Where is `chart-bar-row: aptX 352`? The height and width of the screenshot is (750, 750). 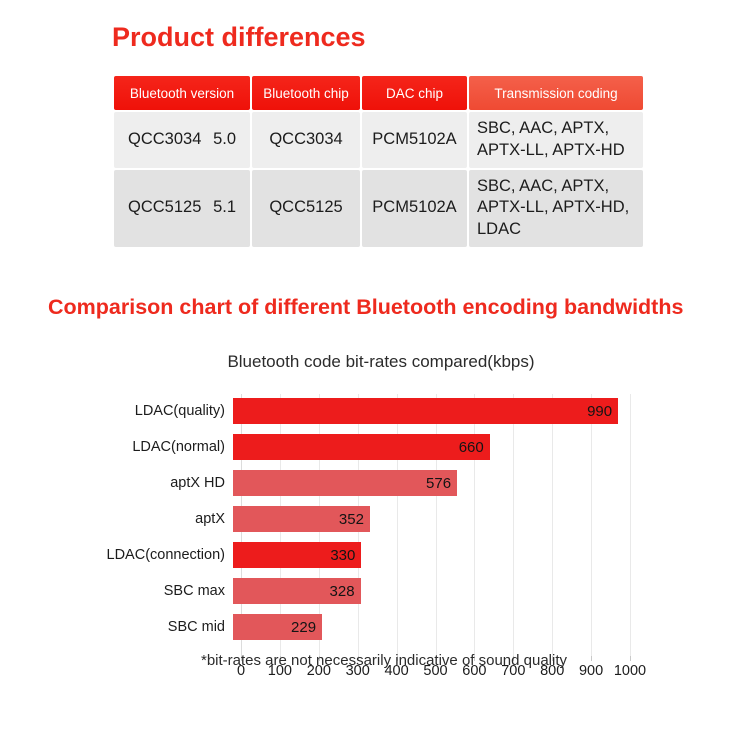 chart-bar-row: aptX 352 is located at coordinates (375, 519).